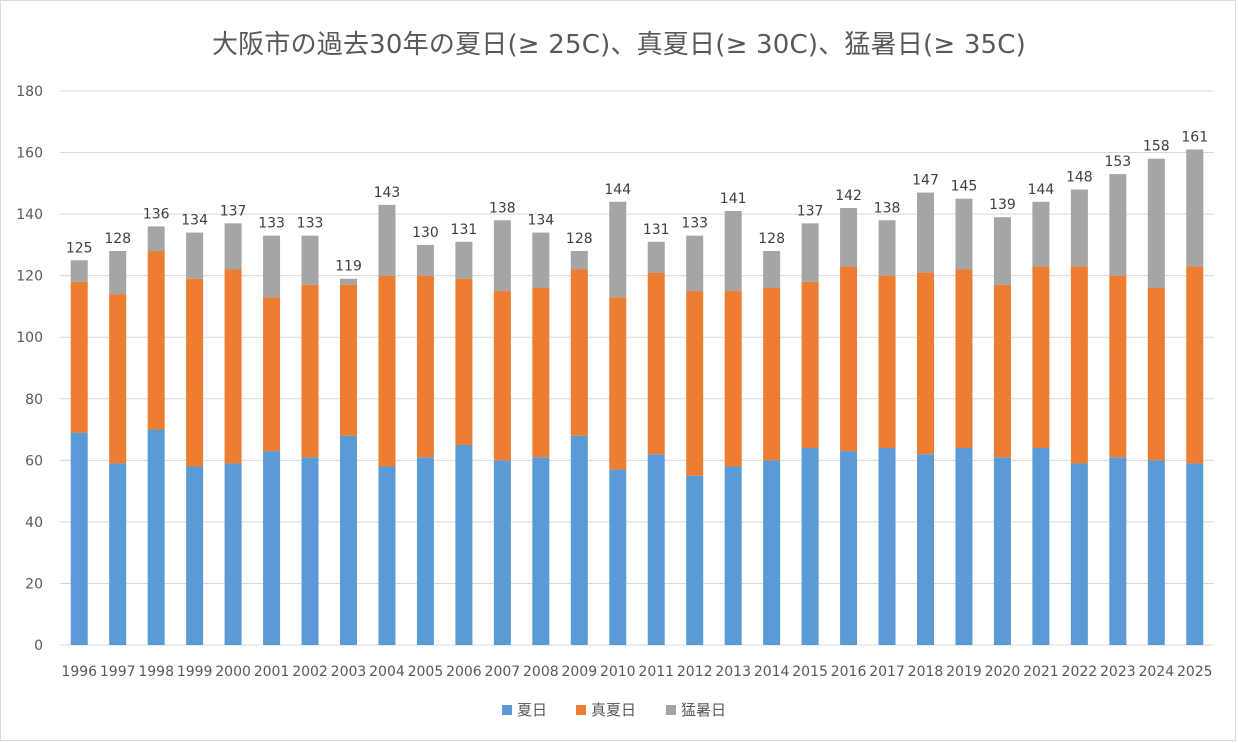 This screenshot has height=743, width=1238. Describe the element at coordinates (579, 352) in the screenshot. I see `bar-segment-真夏日-2009` at that location.